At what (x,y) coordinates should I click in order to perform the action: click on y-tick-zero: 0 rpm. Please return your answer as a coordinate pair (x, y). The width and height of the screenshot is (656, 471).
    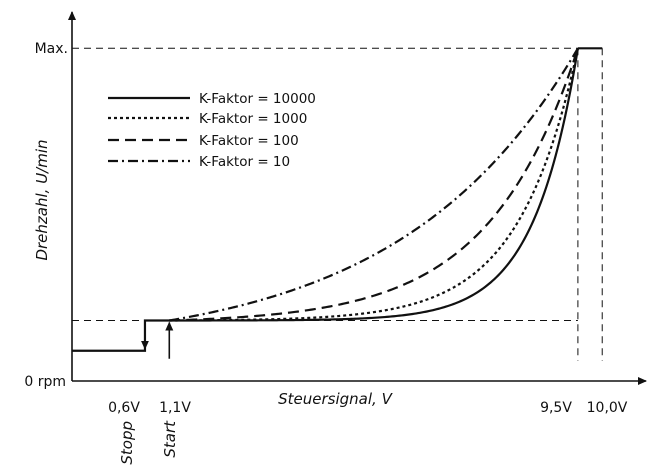
    Looking at the image, I should click on (45, 382).